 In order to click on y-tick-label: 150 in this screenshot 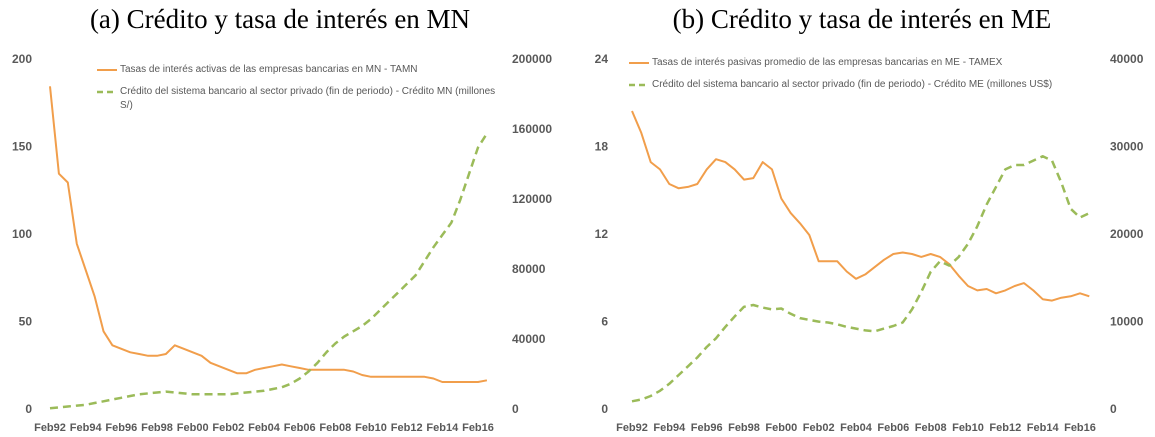, I will do `click(22, 147)`.